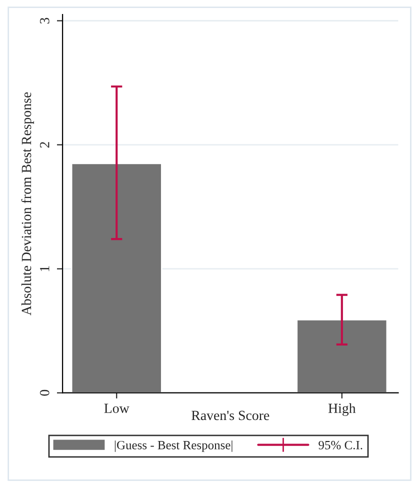 The height and width of the screenshot is (485, 417). Describe the element at coordinates (173, 446) in the screenshot. I see `legend-label: |Guess - Best Response|` at that location.